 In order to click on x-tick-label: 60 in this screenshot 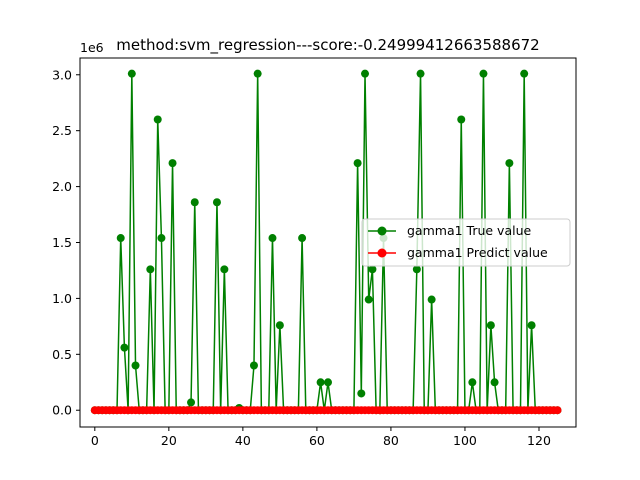, I will do `click(317, 440)`.